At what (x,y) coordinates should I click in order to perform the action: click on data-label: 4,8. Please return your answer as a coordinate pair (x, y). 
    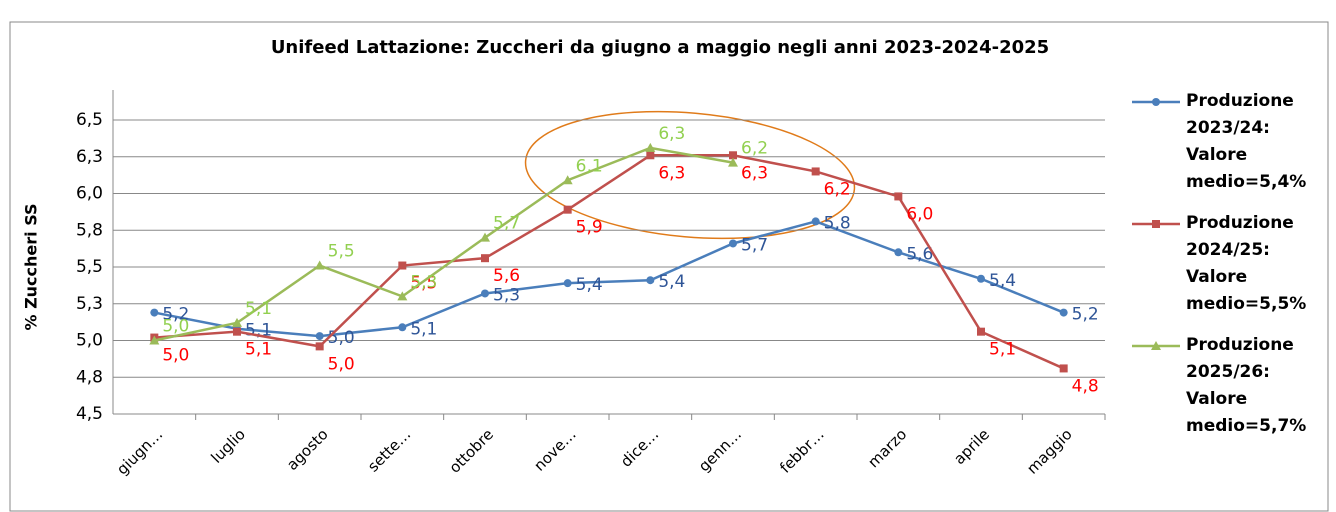
    Looking at the image, I should click on (1085, 386).